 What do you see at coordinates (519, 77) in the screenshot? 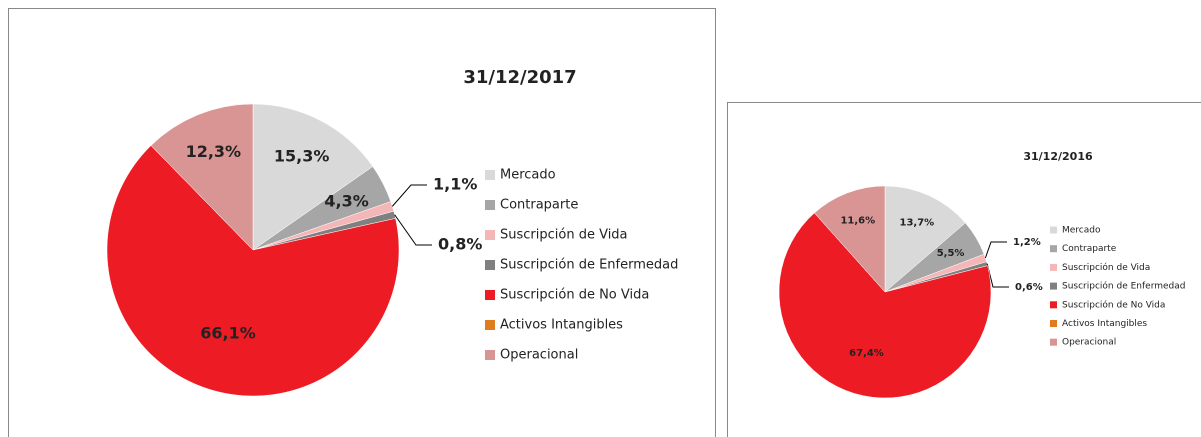
I see `chart-title: 31/12/2017` at bounding box center [519, 77].